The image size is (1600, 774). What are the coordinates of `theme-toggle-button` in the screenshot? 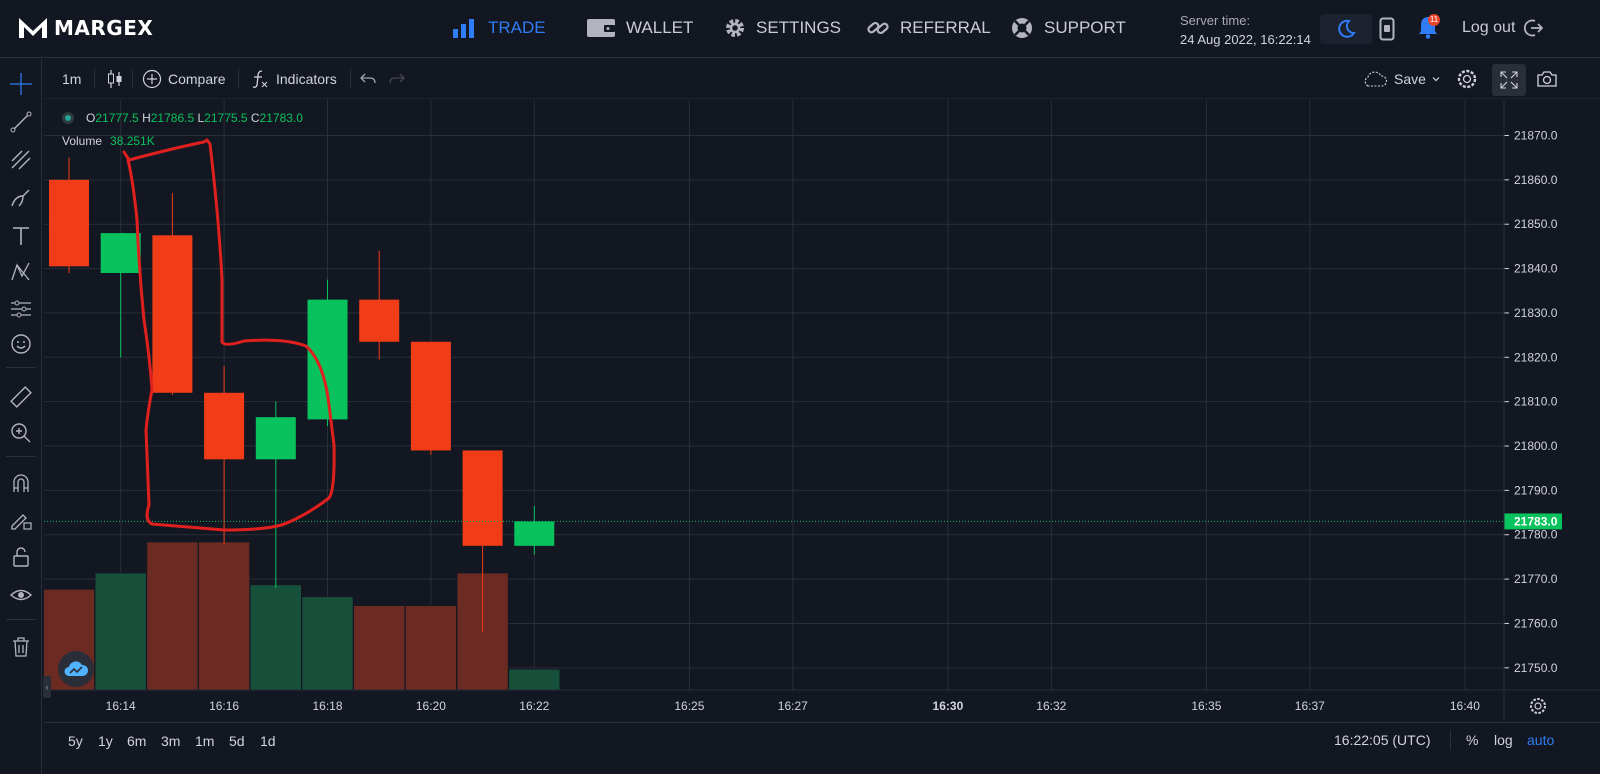 It's located at (1346, 29).